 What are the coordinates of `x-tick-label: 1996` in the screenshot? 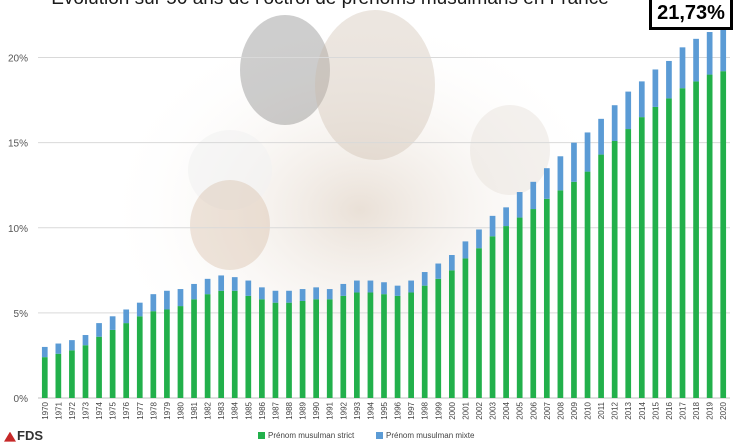 It's located at (398, 410).